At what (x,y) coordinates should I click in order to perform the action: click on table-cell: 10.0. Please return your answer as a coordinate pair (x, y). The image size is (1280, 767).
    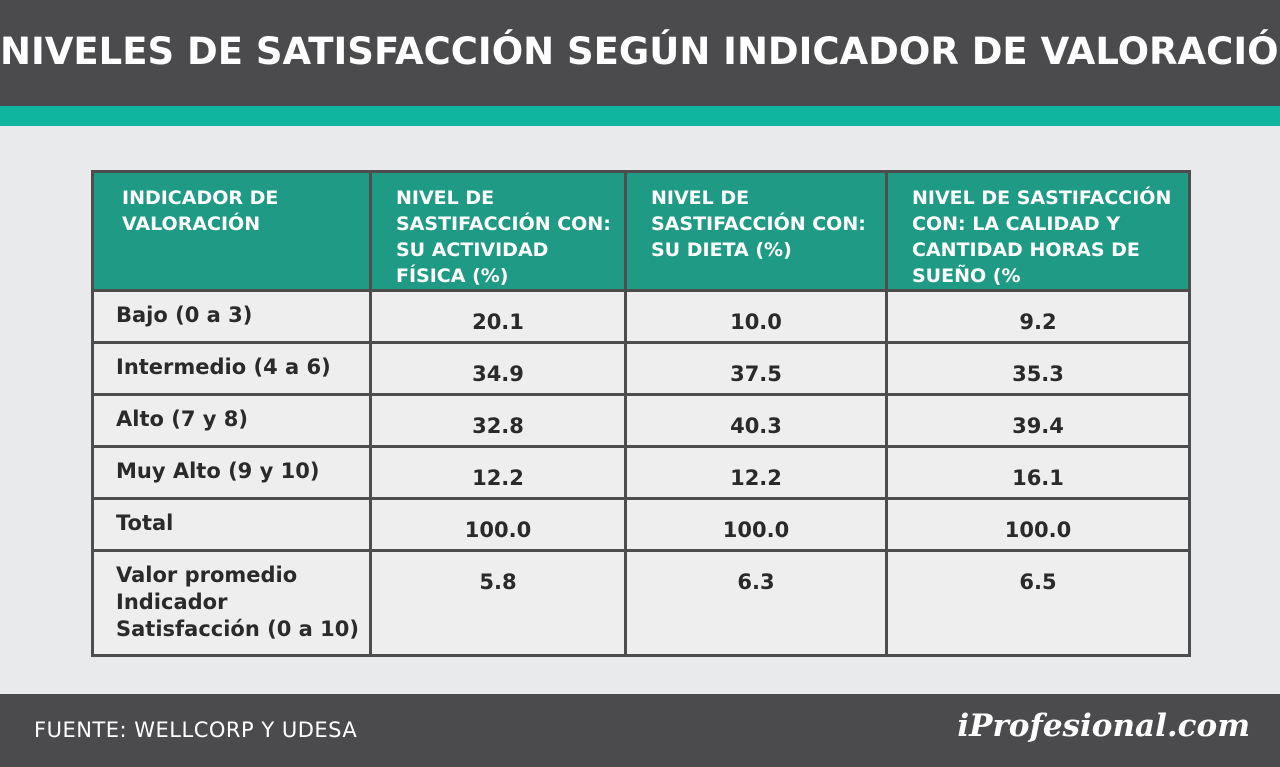
    Looking at the image, I should click on (756, 316).